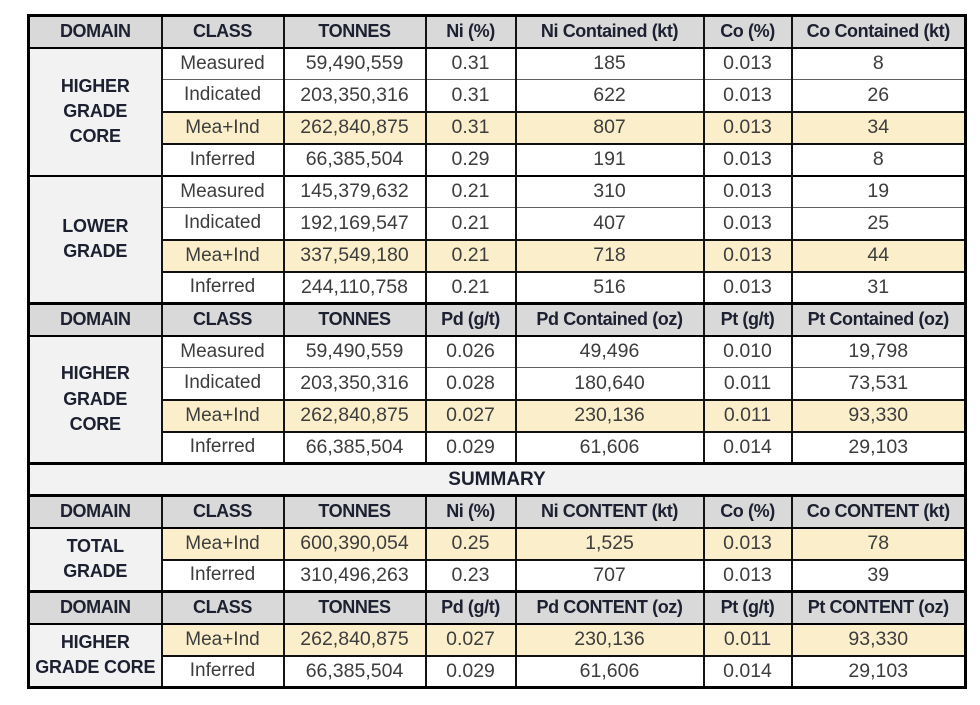 The width and height of the screenshot is (980, 705). What do you see at coordinates (498, 223) in the screenshot?
I see `table-row: Indicated 192,169,547 0.21 407 0.013 25` at bounding box center [498, 223].